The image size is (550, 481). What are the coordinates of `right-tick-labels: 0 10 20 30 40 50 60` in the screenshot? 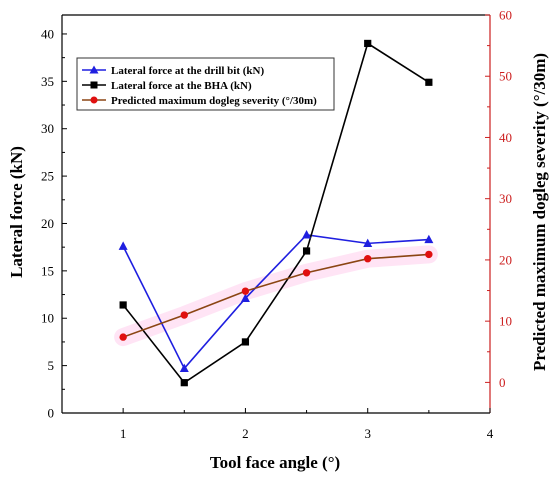 It's located at (505, 199).